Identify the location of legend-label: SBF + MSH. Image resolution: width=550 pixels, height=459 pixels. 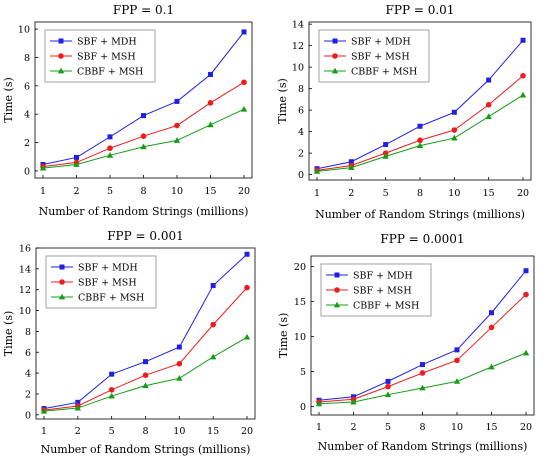
(106, 57).